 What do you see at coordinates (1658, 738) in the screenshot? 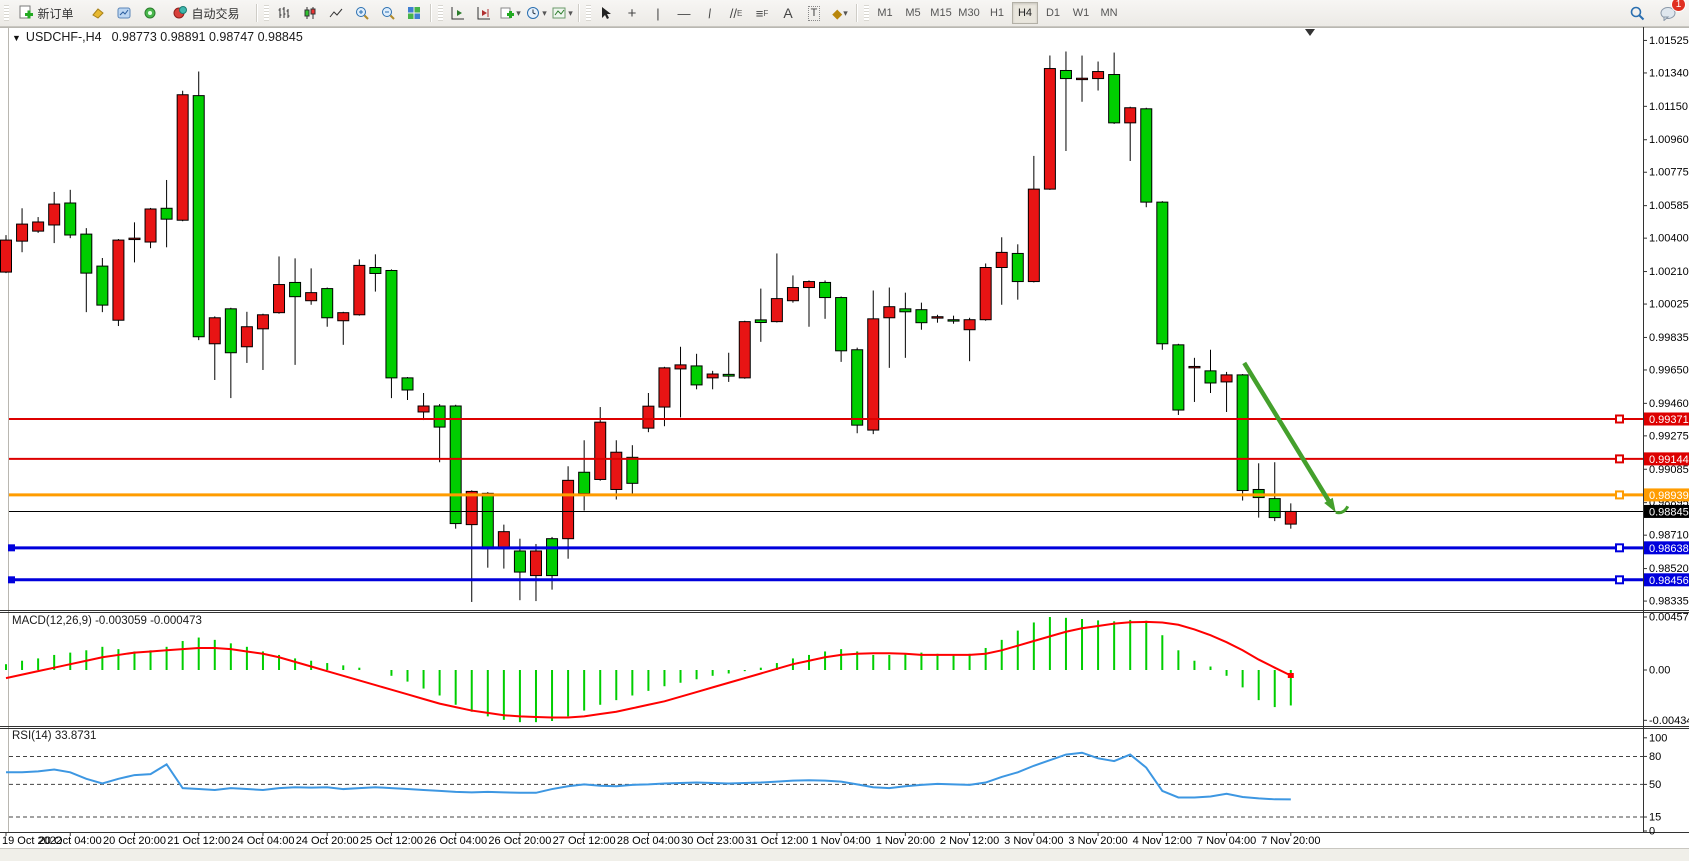
I see `svg-text: 100` at bounding box center [1658, 738].